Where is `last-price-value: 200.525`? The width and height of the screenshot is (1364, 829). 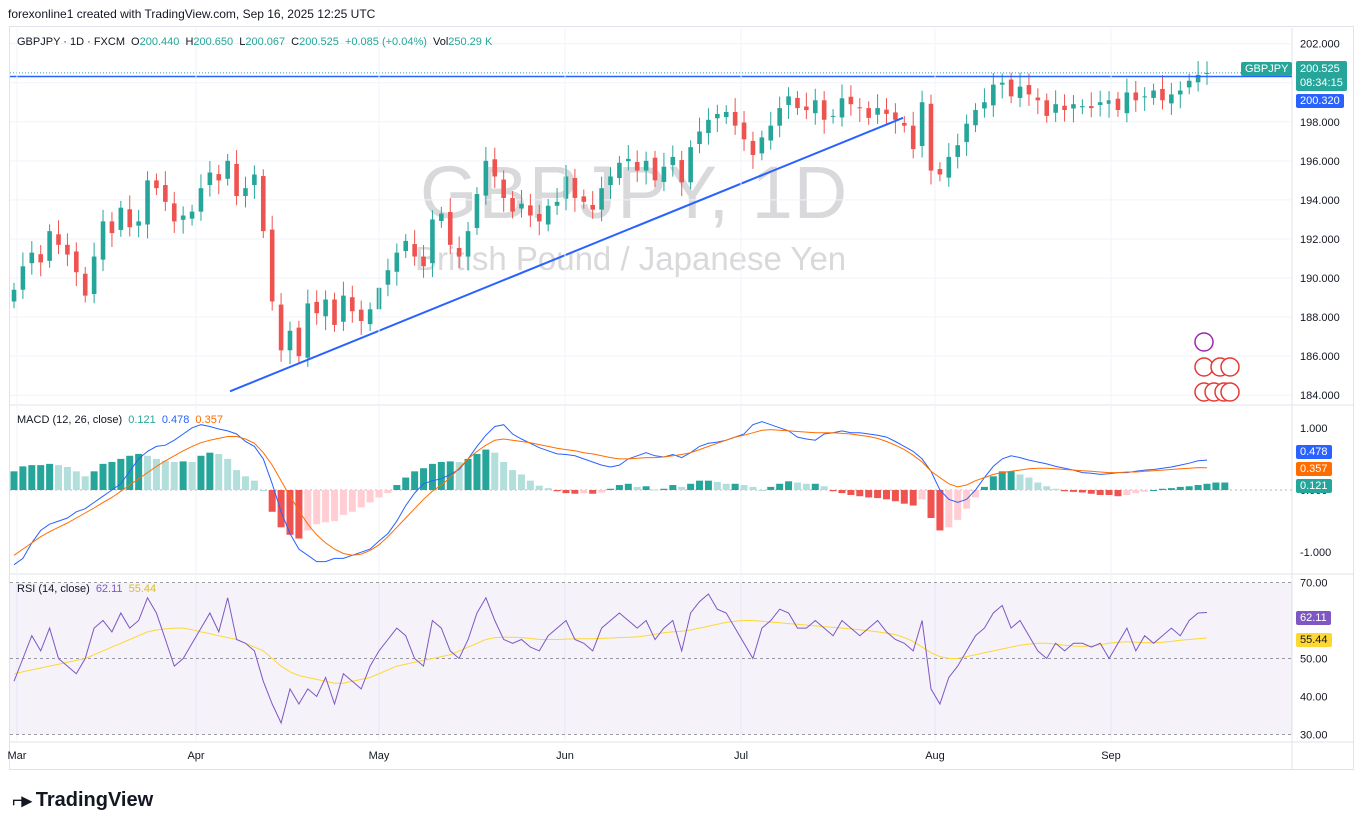
last-price-value: 200.525 is located at coordinates (1320, 69).